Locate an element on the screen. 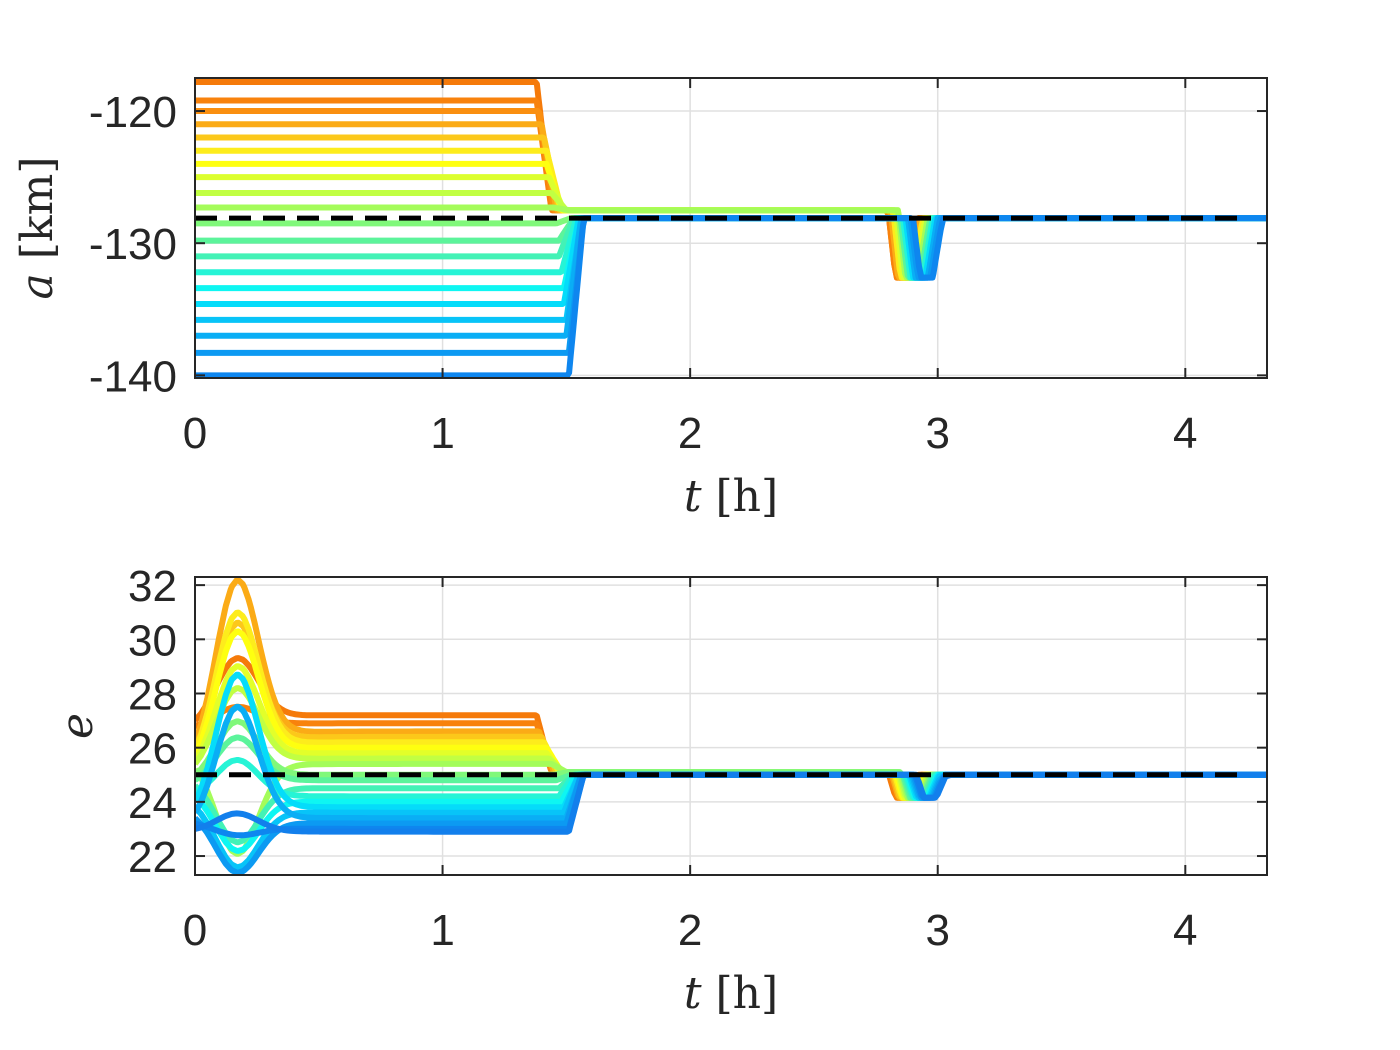 This screenshot has width=1400, height=1050. y-tick-label: 28 is located at coordinates (152, 694).